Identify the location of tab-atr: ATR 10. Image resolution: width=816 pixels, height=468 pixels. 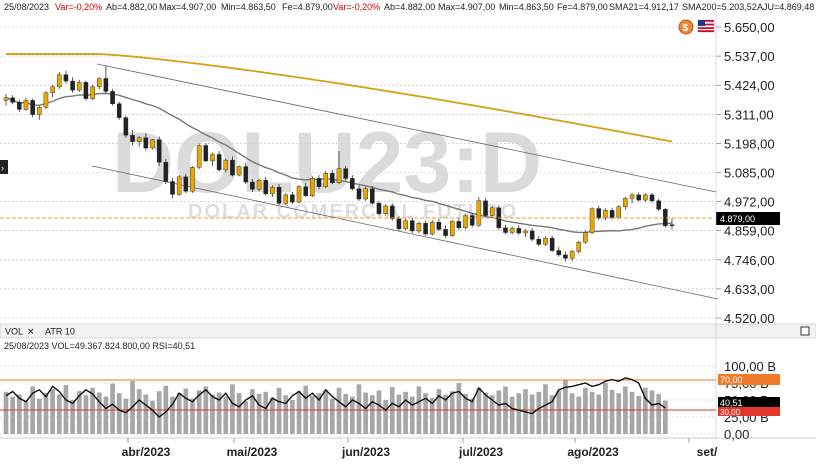
(60, 332).